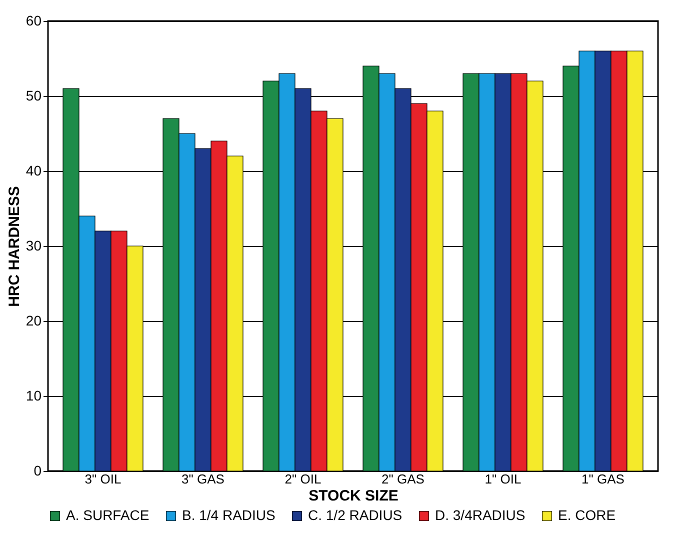  Describe the element at coordinates (587, 515) in the screenshot. I see `legend-label: E. CORE` at that location.